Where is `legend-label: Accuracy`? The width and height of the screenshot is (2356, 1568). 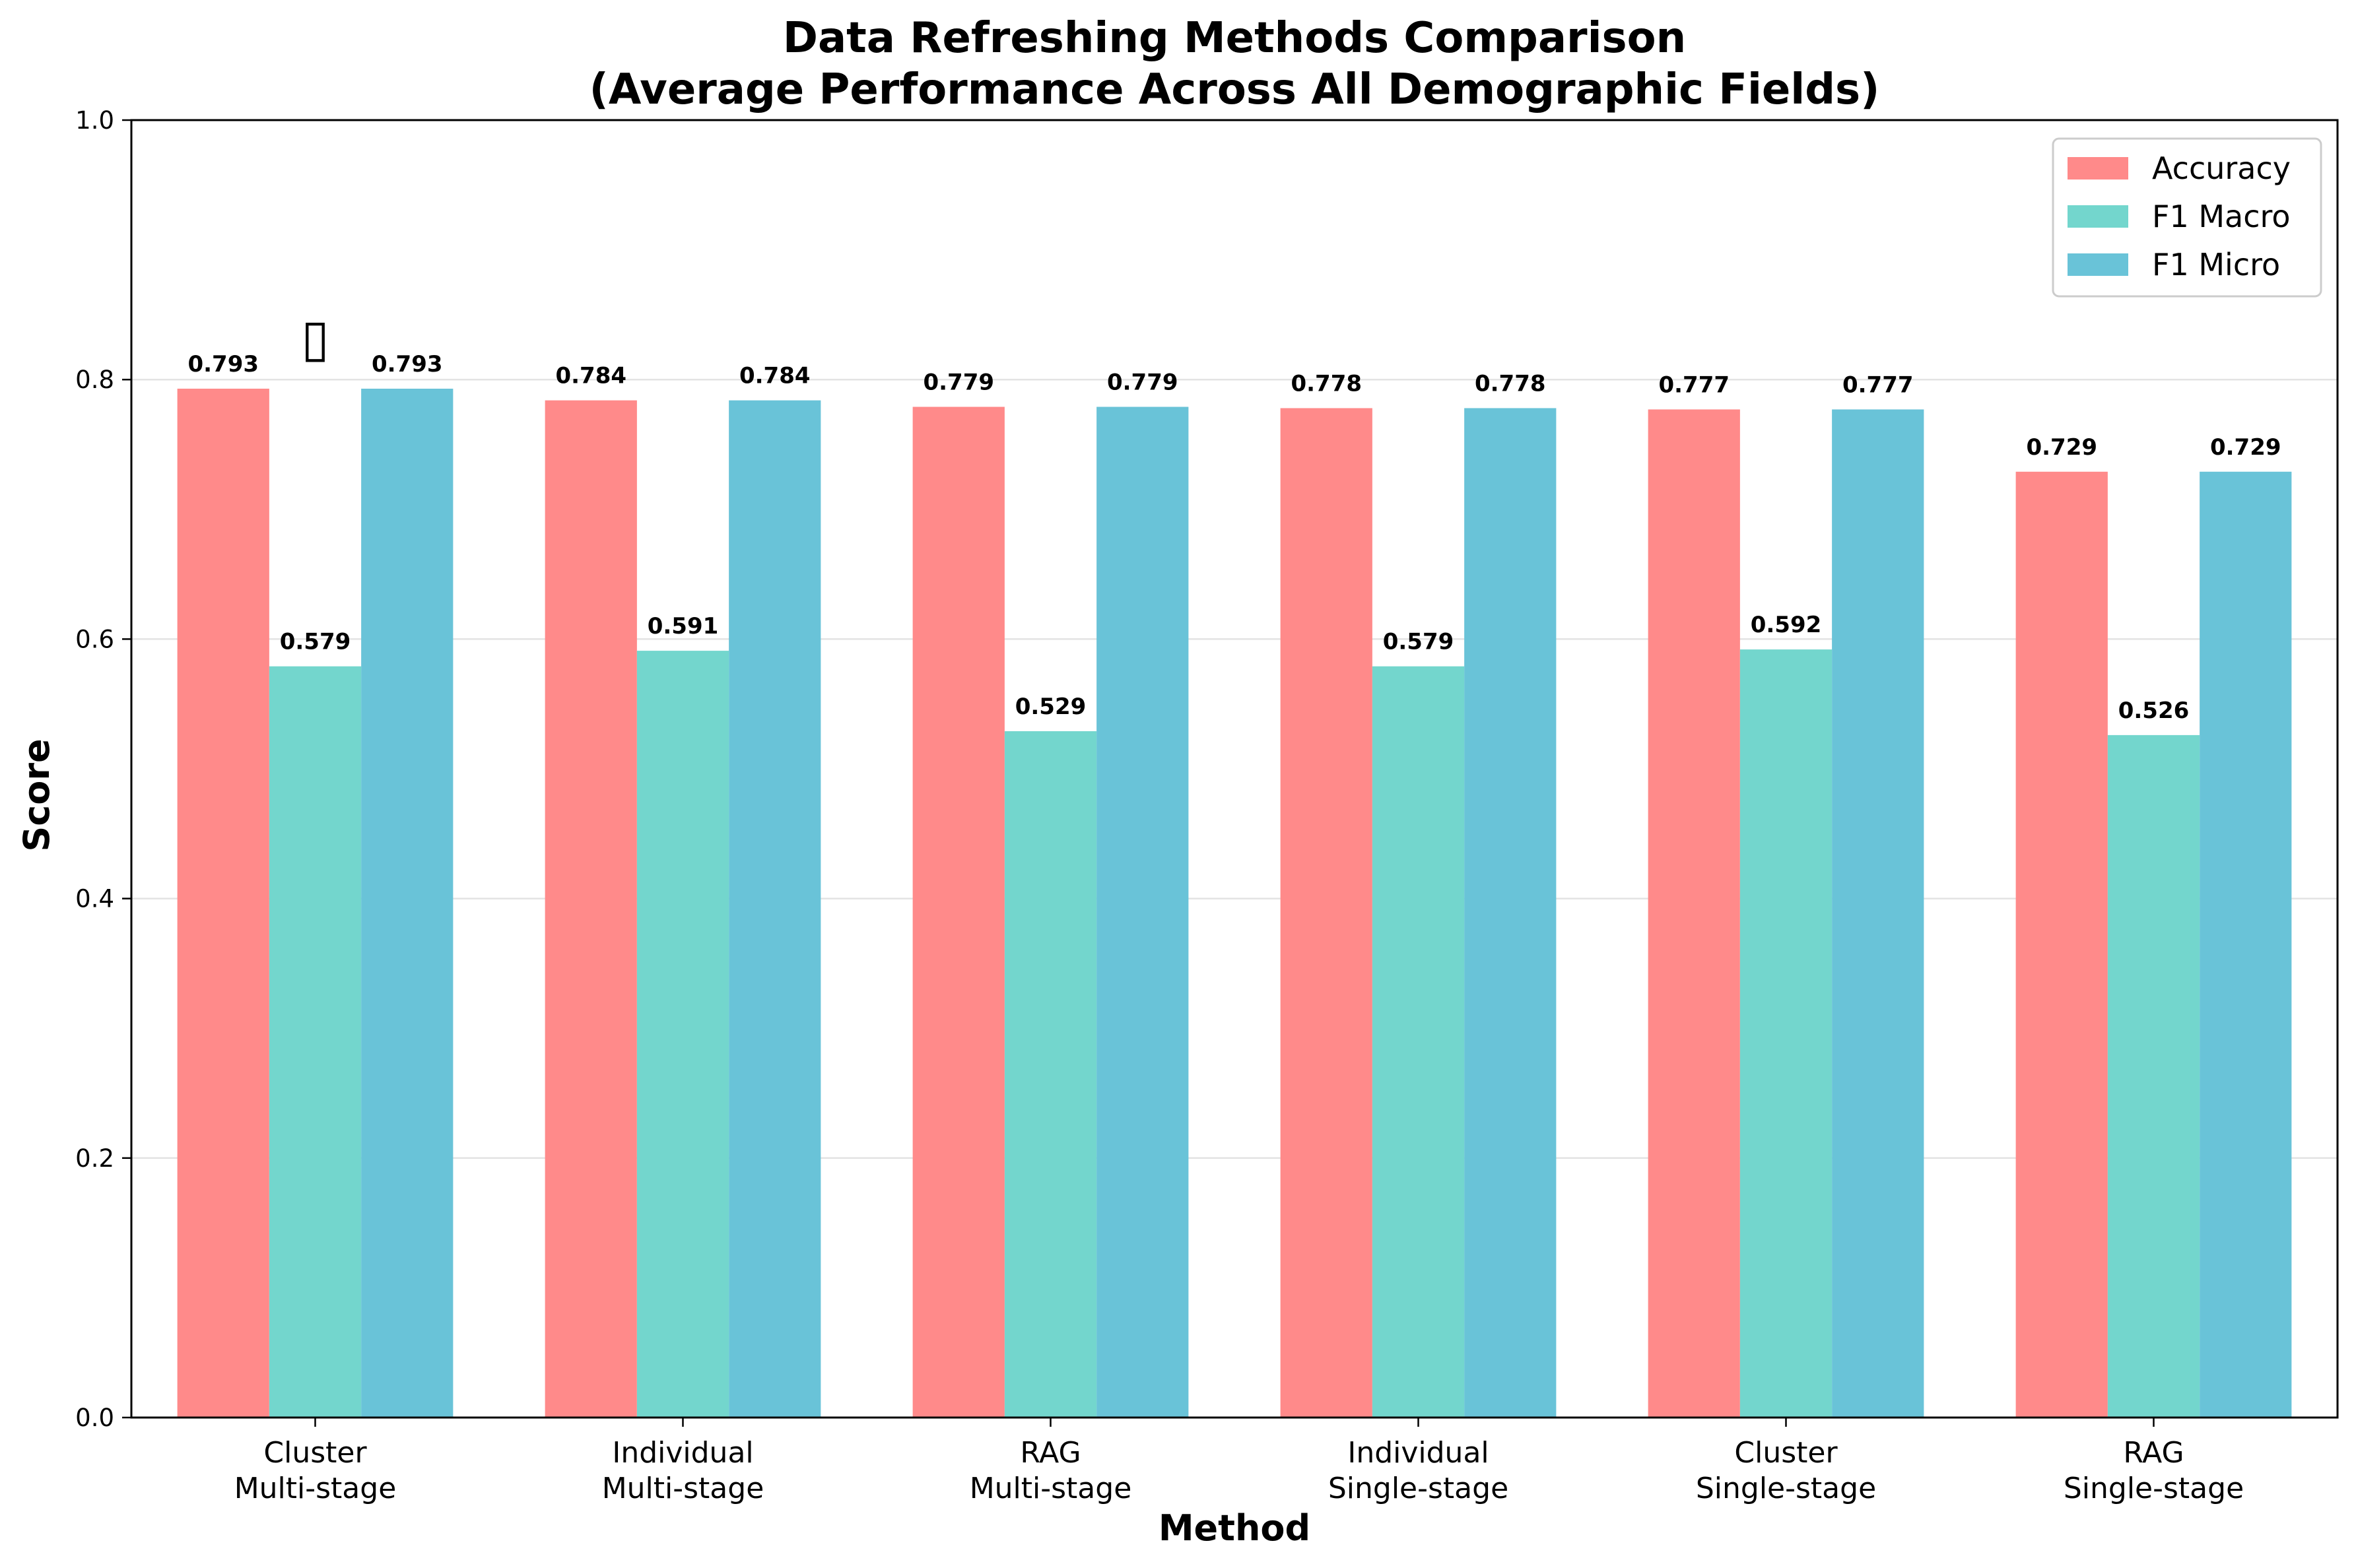
legend-label: Accuracy is located at coordinates (2221, 168).